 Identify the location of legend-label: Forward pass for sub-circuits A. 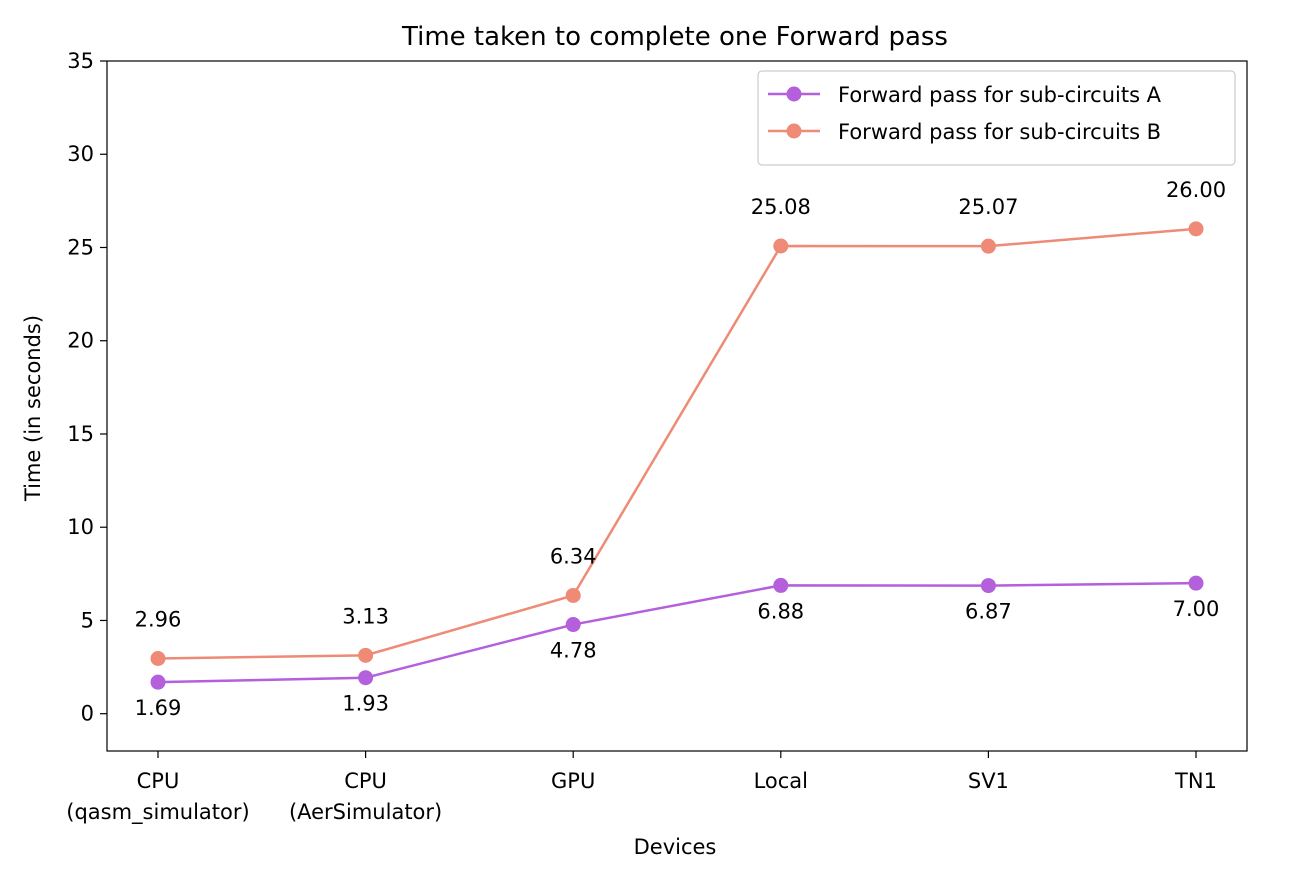
(1000, 95).